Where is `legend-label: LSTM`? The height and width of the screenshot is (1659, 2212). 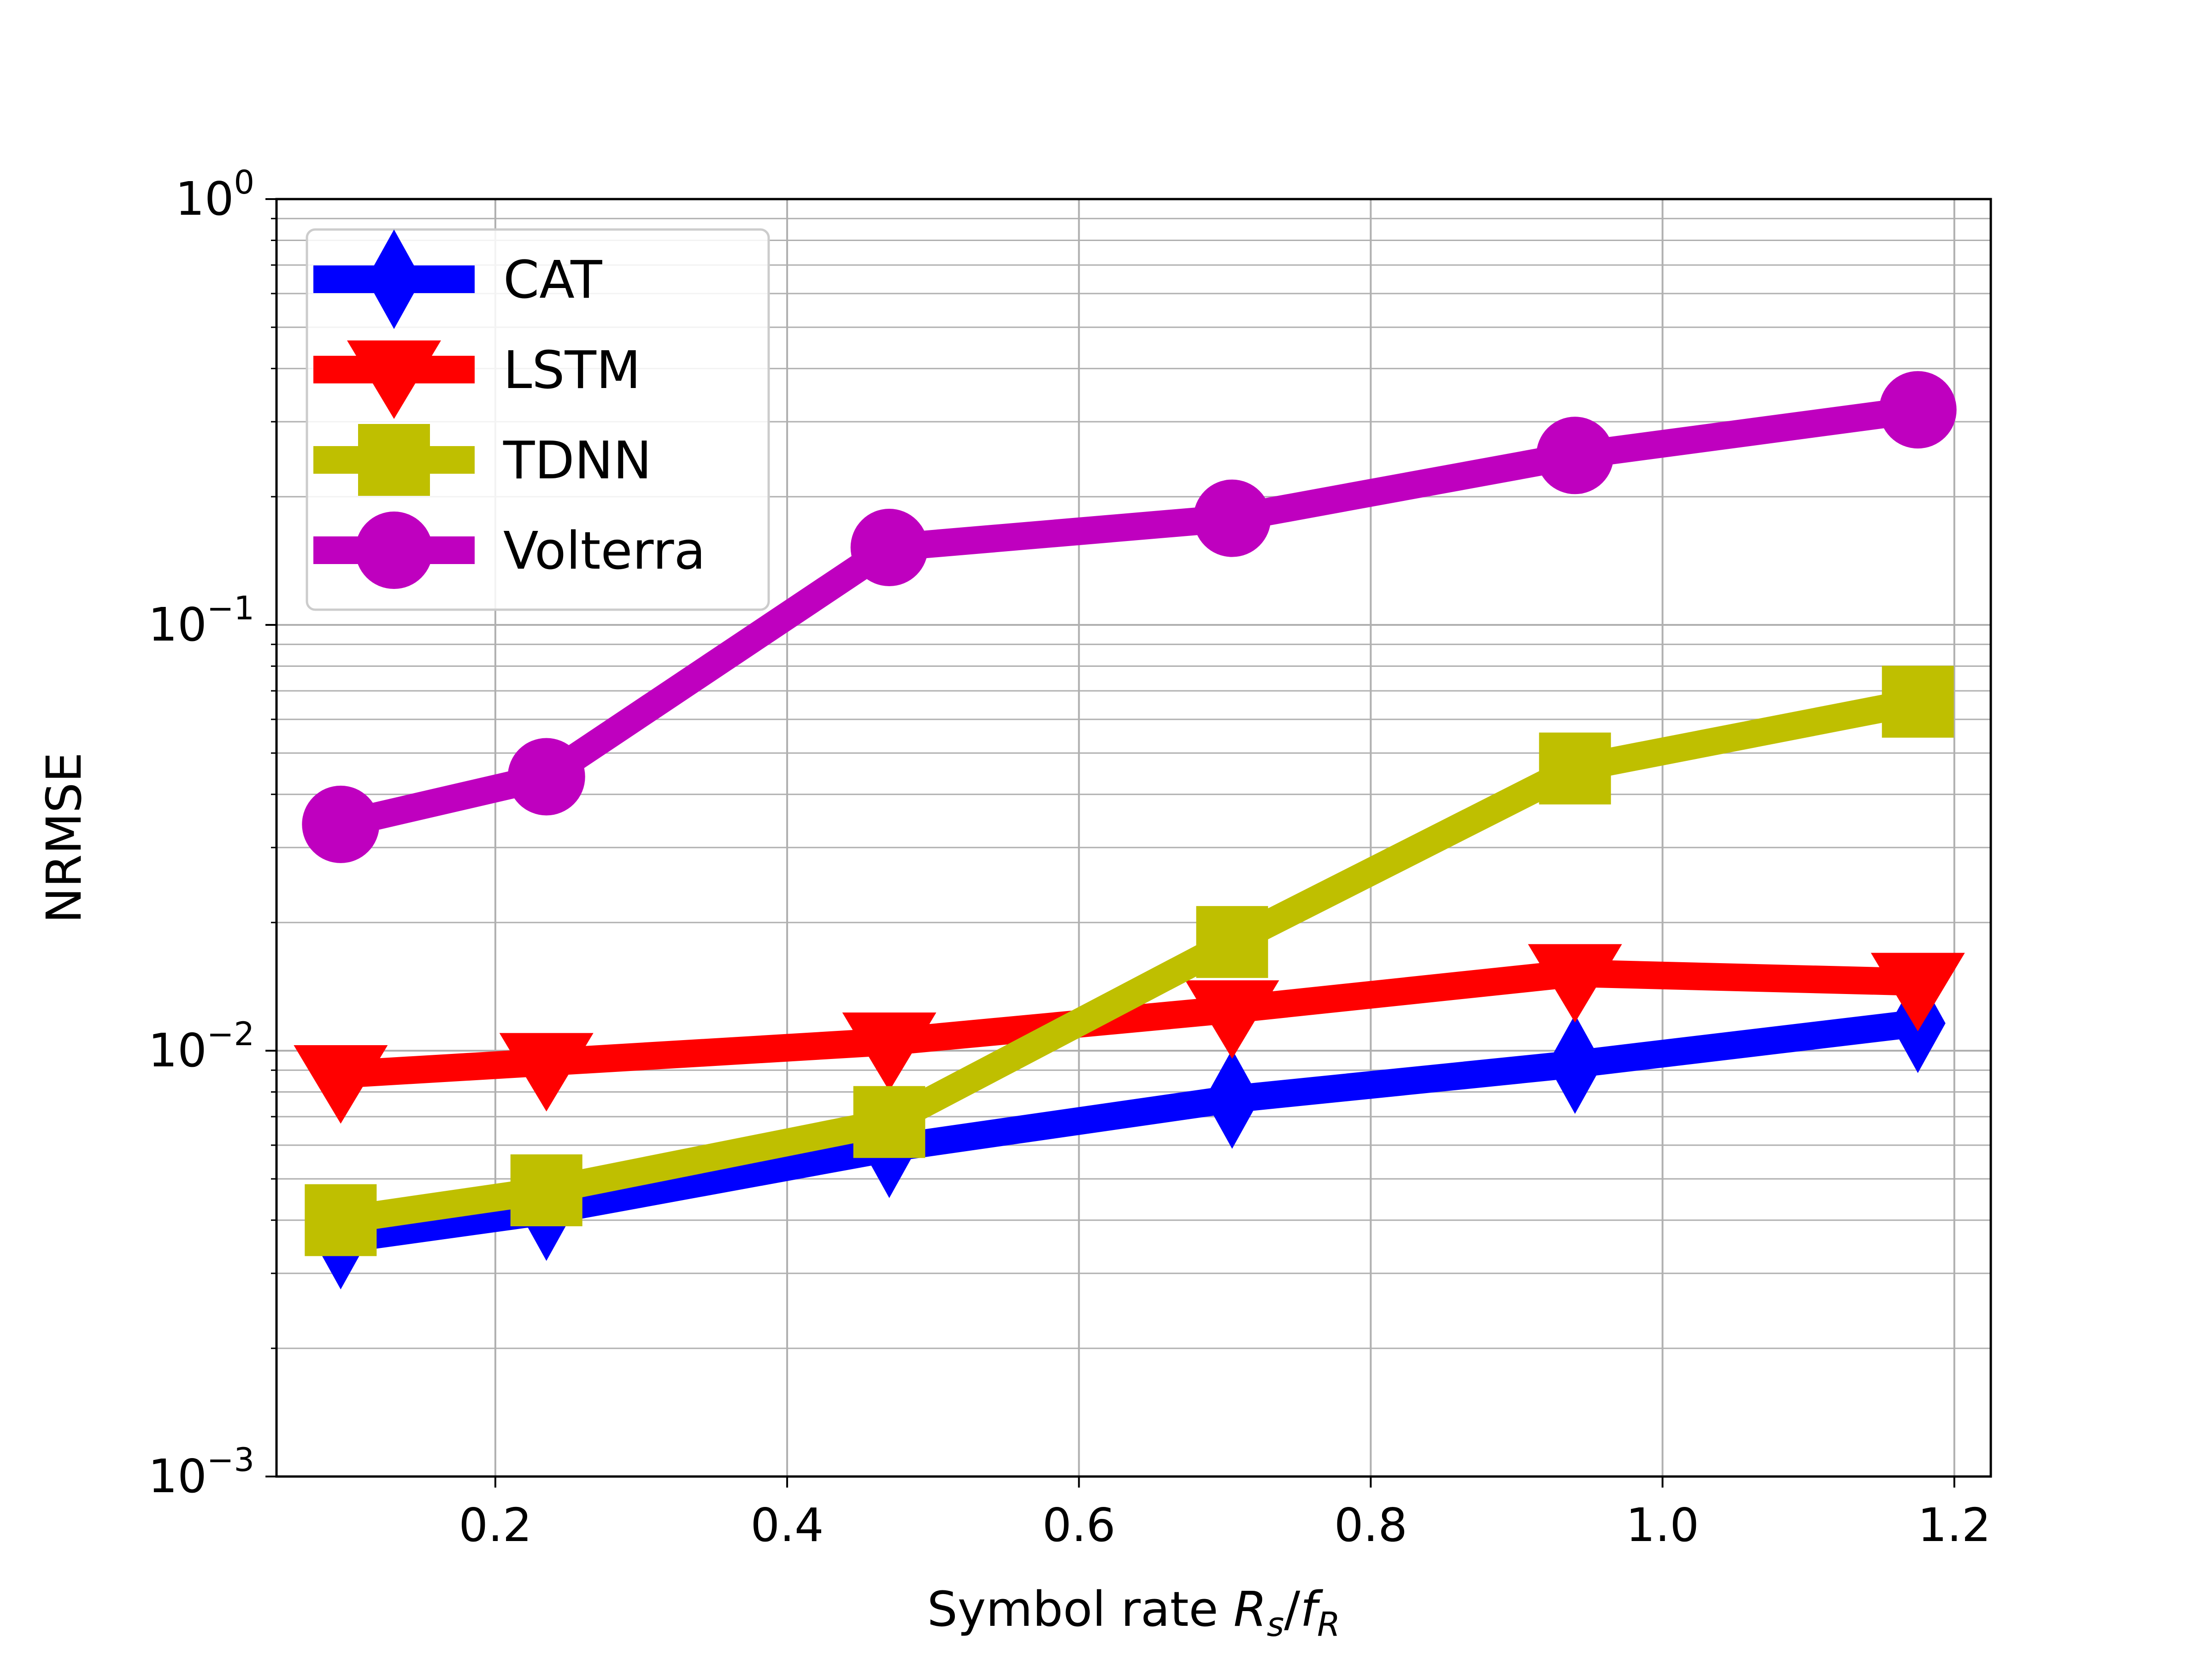
legend-label: LSTM is located at coordinates (572, 370).